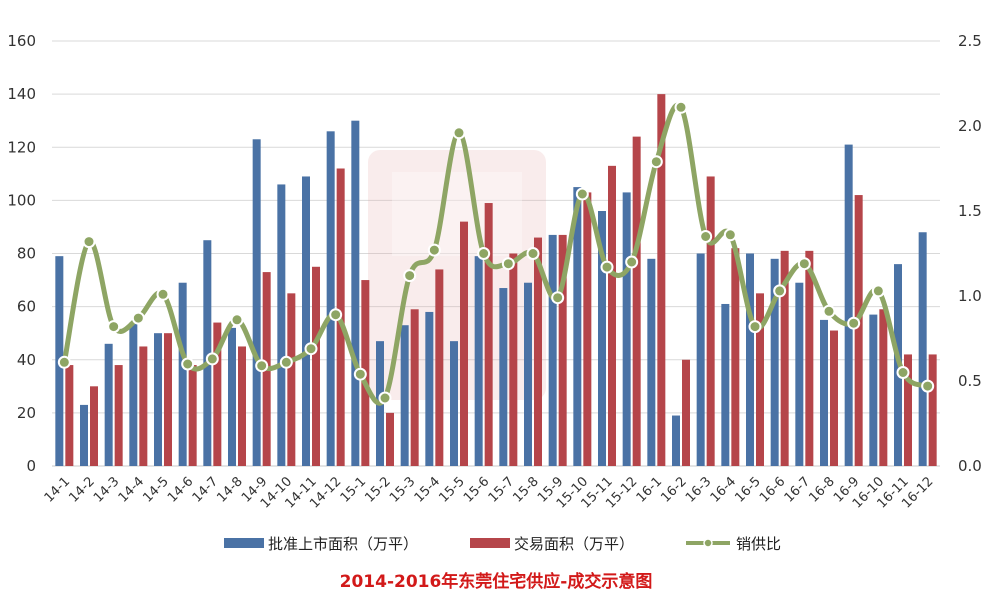 Image resolution: width=994 pixels, height=608 pixels. I want to click on legend-label-supply: 批准上市面积（万平）, so click(343, 544).